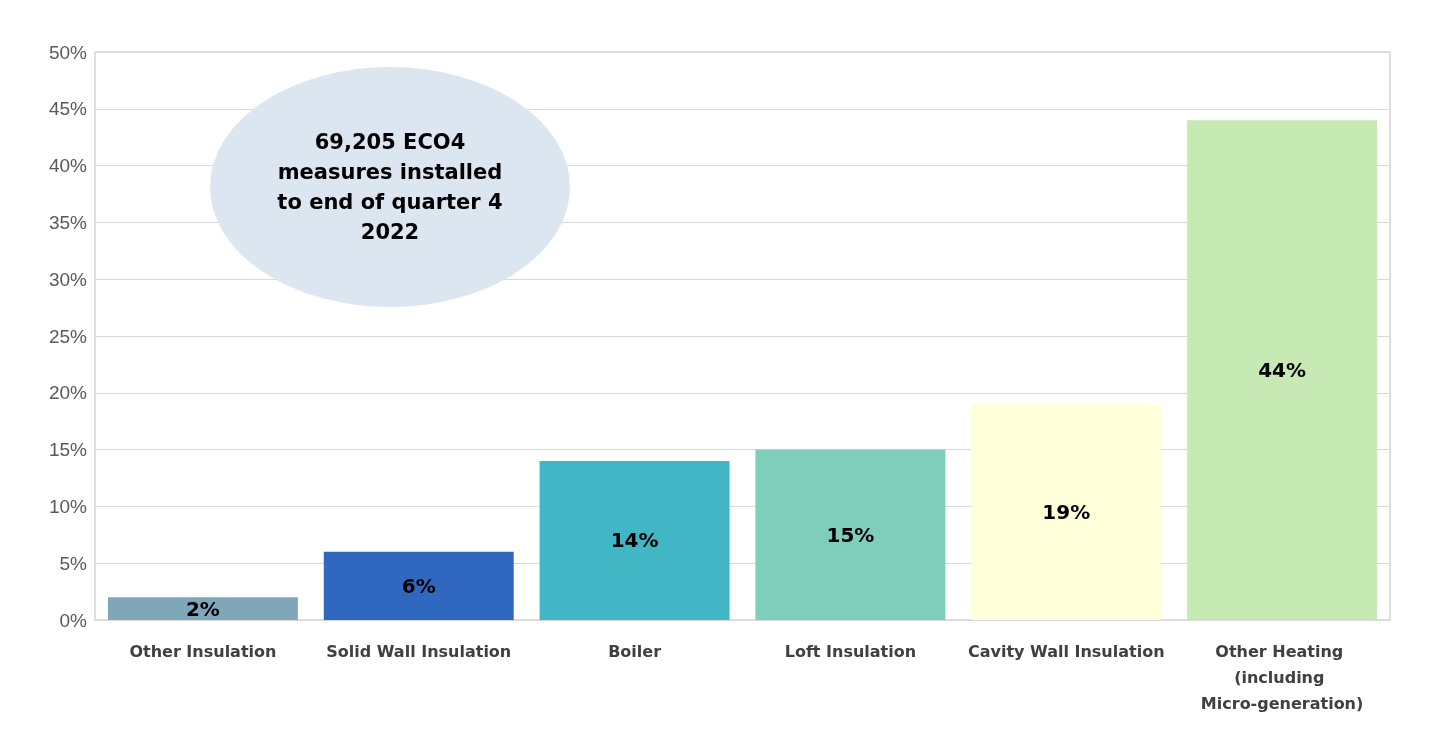  What do you see at coordinates (1066, 651) in the screenshot?
I see `x-tick-label: Cavity Wall Insulation` at bounding box center [1066, 651].